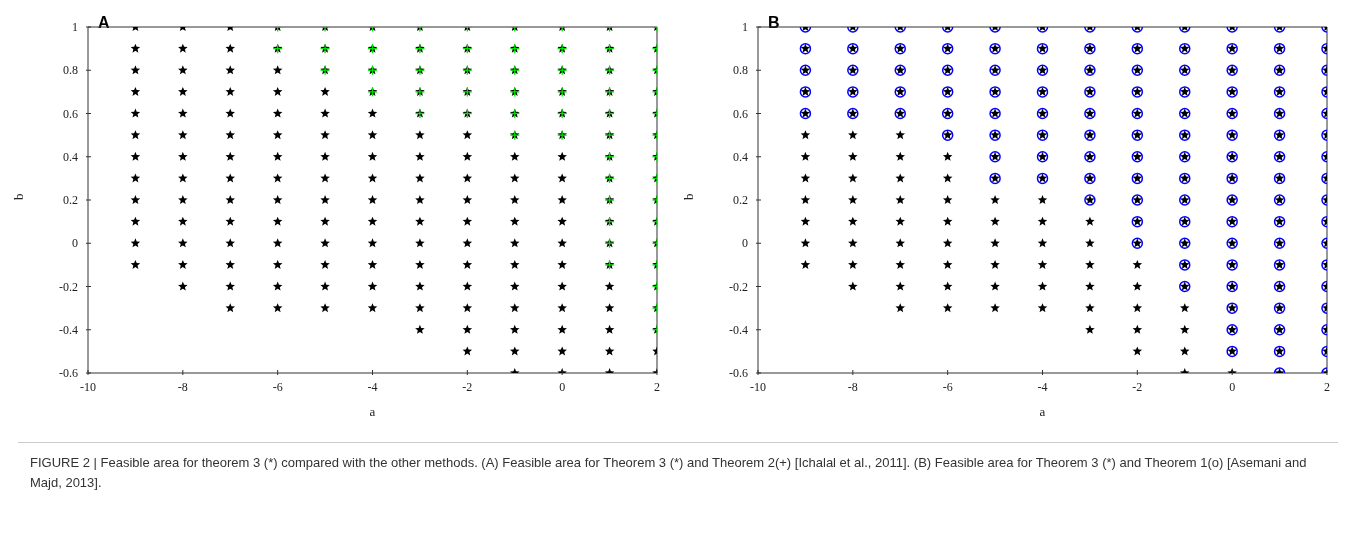 The width and height of the screenshot is (1359, 552). I want to click on caption: FIGURE 2 | Feasible area for theorem 3 (*) compared with the other methods. (A) Feasible area for Theorem 3 (*) and Theorem 2(+) [Ichalal et al., 2011]. (B) Feasible area for Theorem 3 (*) and Theorem 1(o) [Asemani and Majd, 2013]., so click(669, 473).